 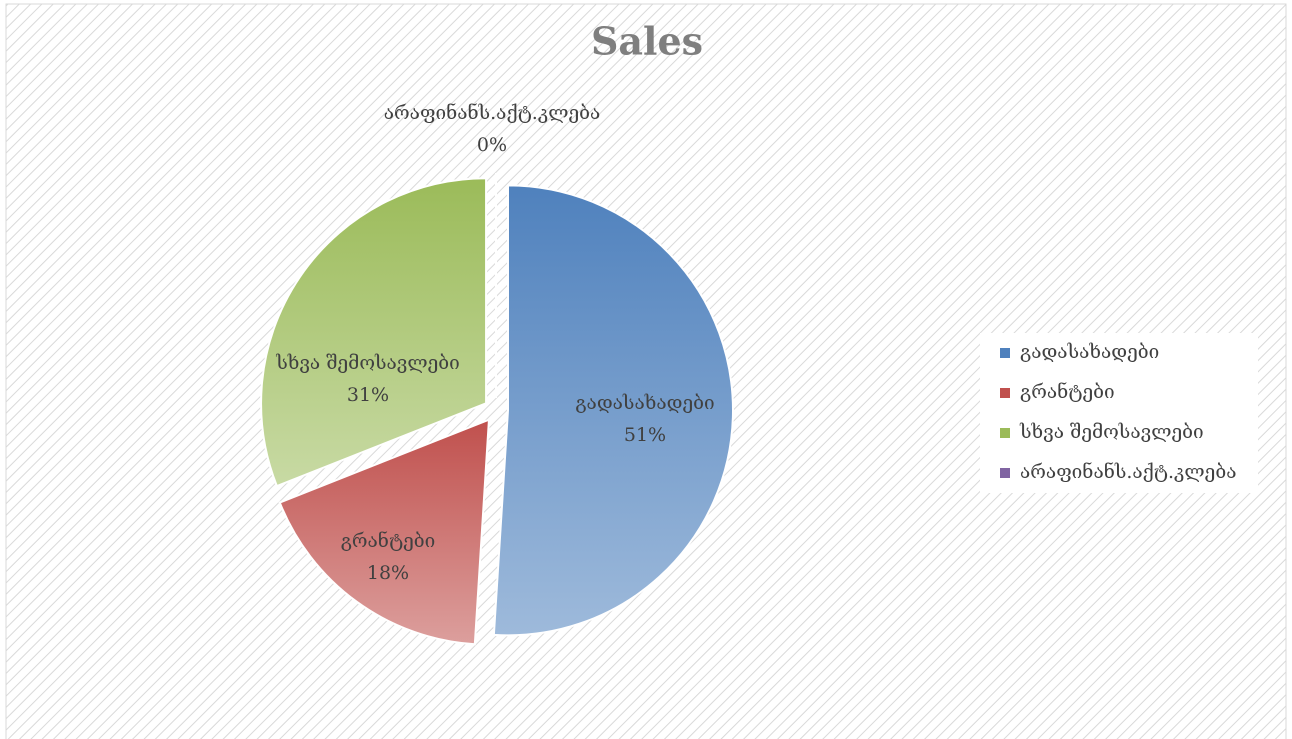 What do you see at coordinates (1111, 432) in the screenshot?
I see `legend-label: სხვა შემოსავლები` at bounding box center [1111, 432].